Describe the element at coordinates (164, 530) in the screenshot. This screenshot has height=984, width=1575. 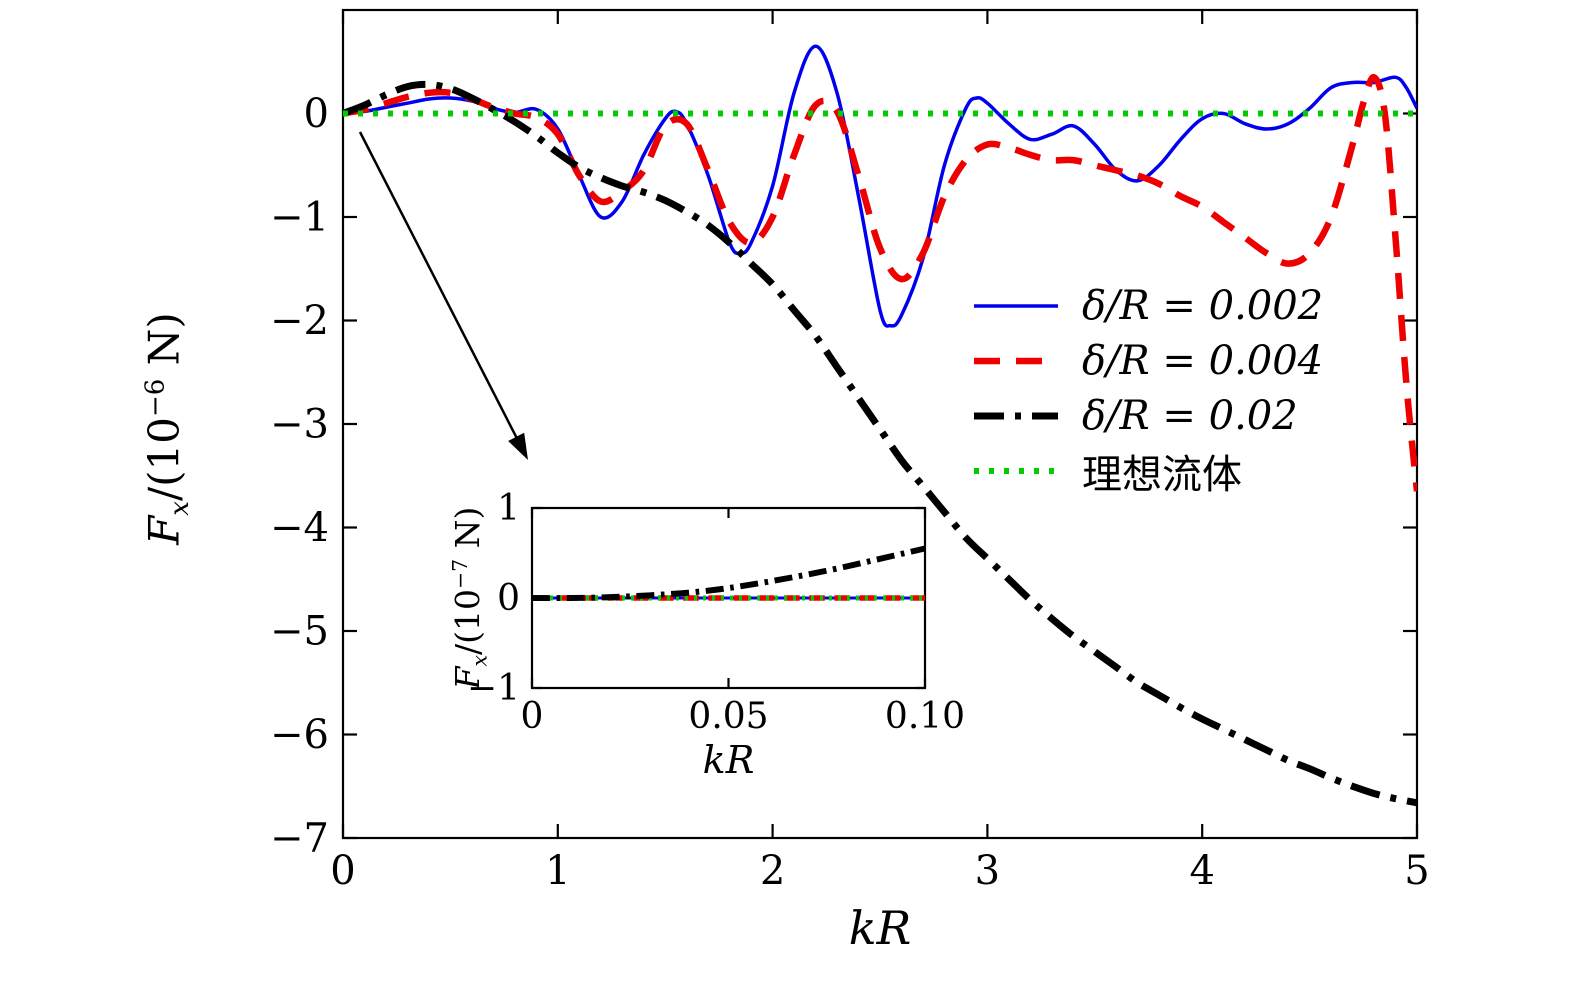
I see `y-axis-label-var: F` at that location.